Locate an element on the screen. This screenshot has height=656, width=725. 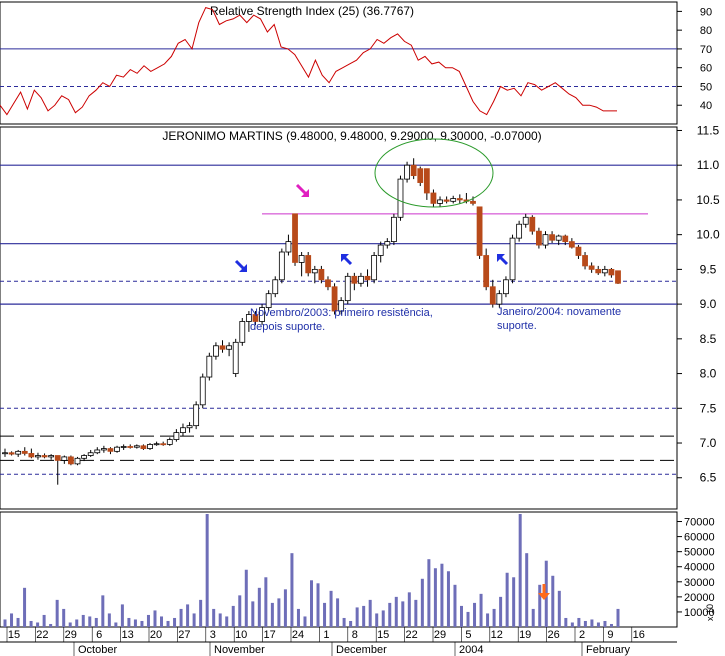
x-day-label: 16 is located at coordinates (639, 635).